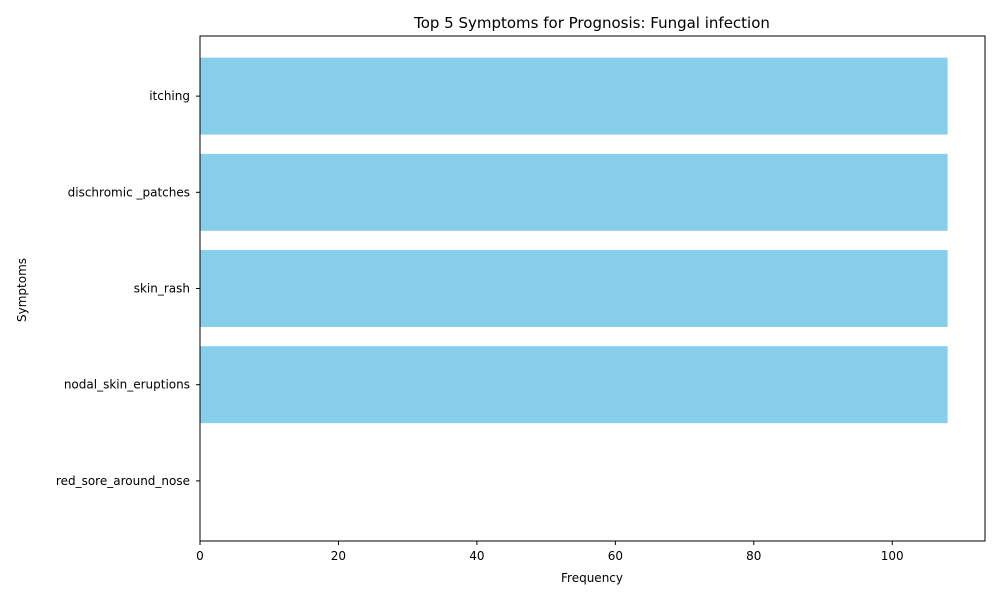 The width and height of the screenshot is (1000, 600). What do you see at coordinates (574, 385) in the screenshot?
I see `bar-nodal-skin-eruptions` at bounding box center [574, 385].